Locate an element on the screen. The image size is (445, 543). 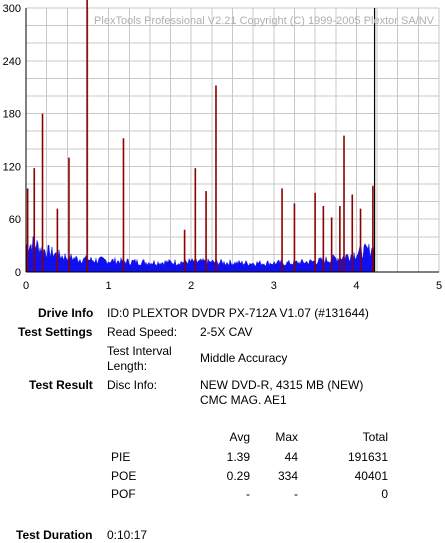
disc-info-value-line1: NEW DVD-R, 4315 MB (NEW) is located at coordinates (282, 385).